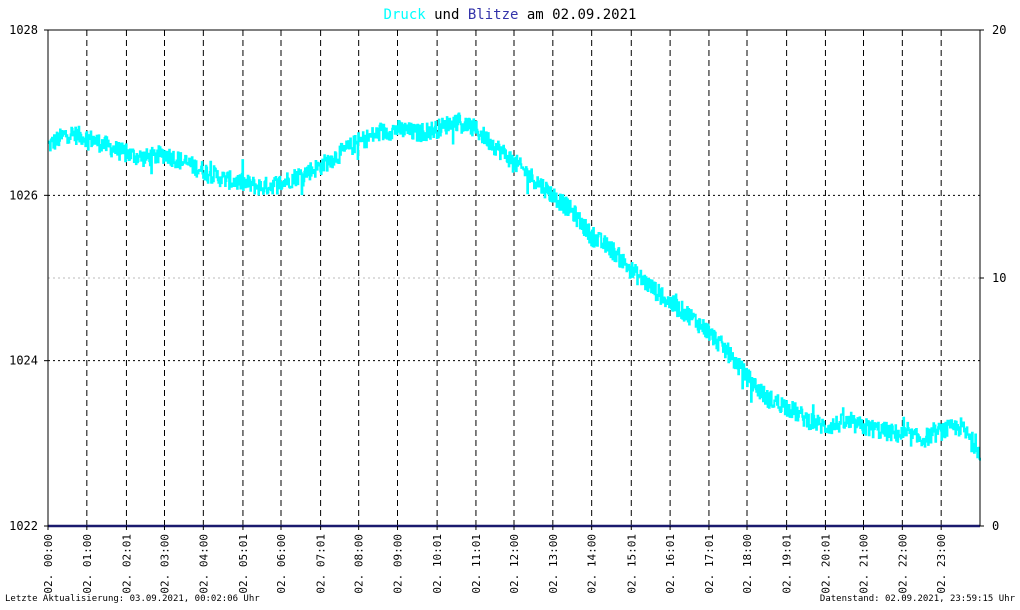  Describe the element at coordinates (995, 526) in the screenshot. I see `y-right-tick-label: 0` at that location.